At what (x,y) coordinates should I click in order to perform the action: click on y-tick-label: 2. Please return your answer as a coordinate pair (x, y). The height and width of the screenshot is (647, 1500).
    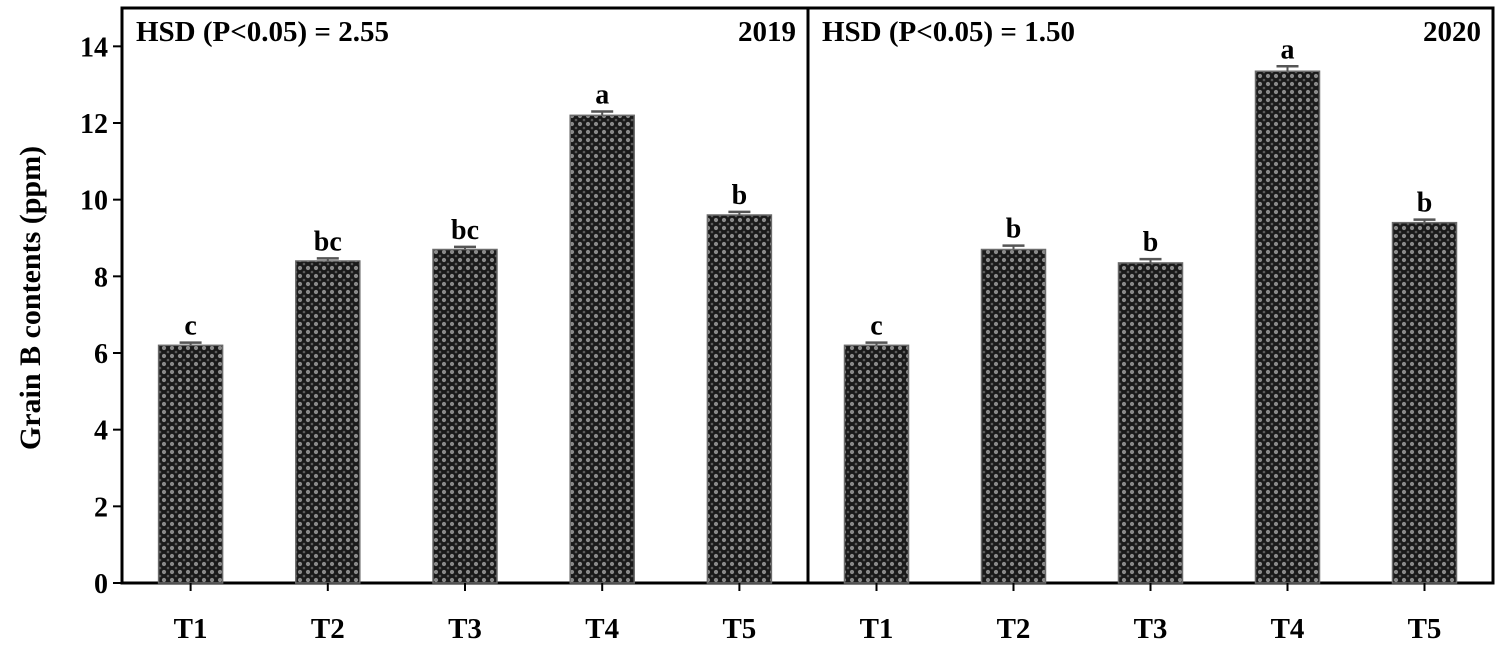
    Looking at the image, I should click on (101, 507).